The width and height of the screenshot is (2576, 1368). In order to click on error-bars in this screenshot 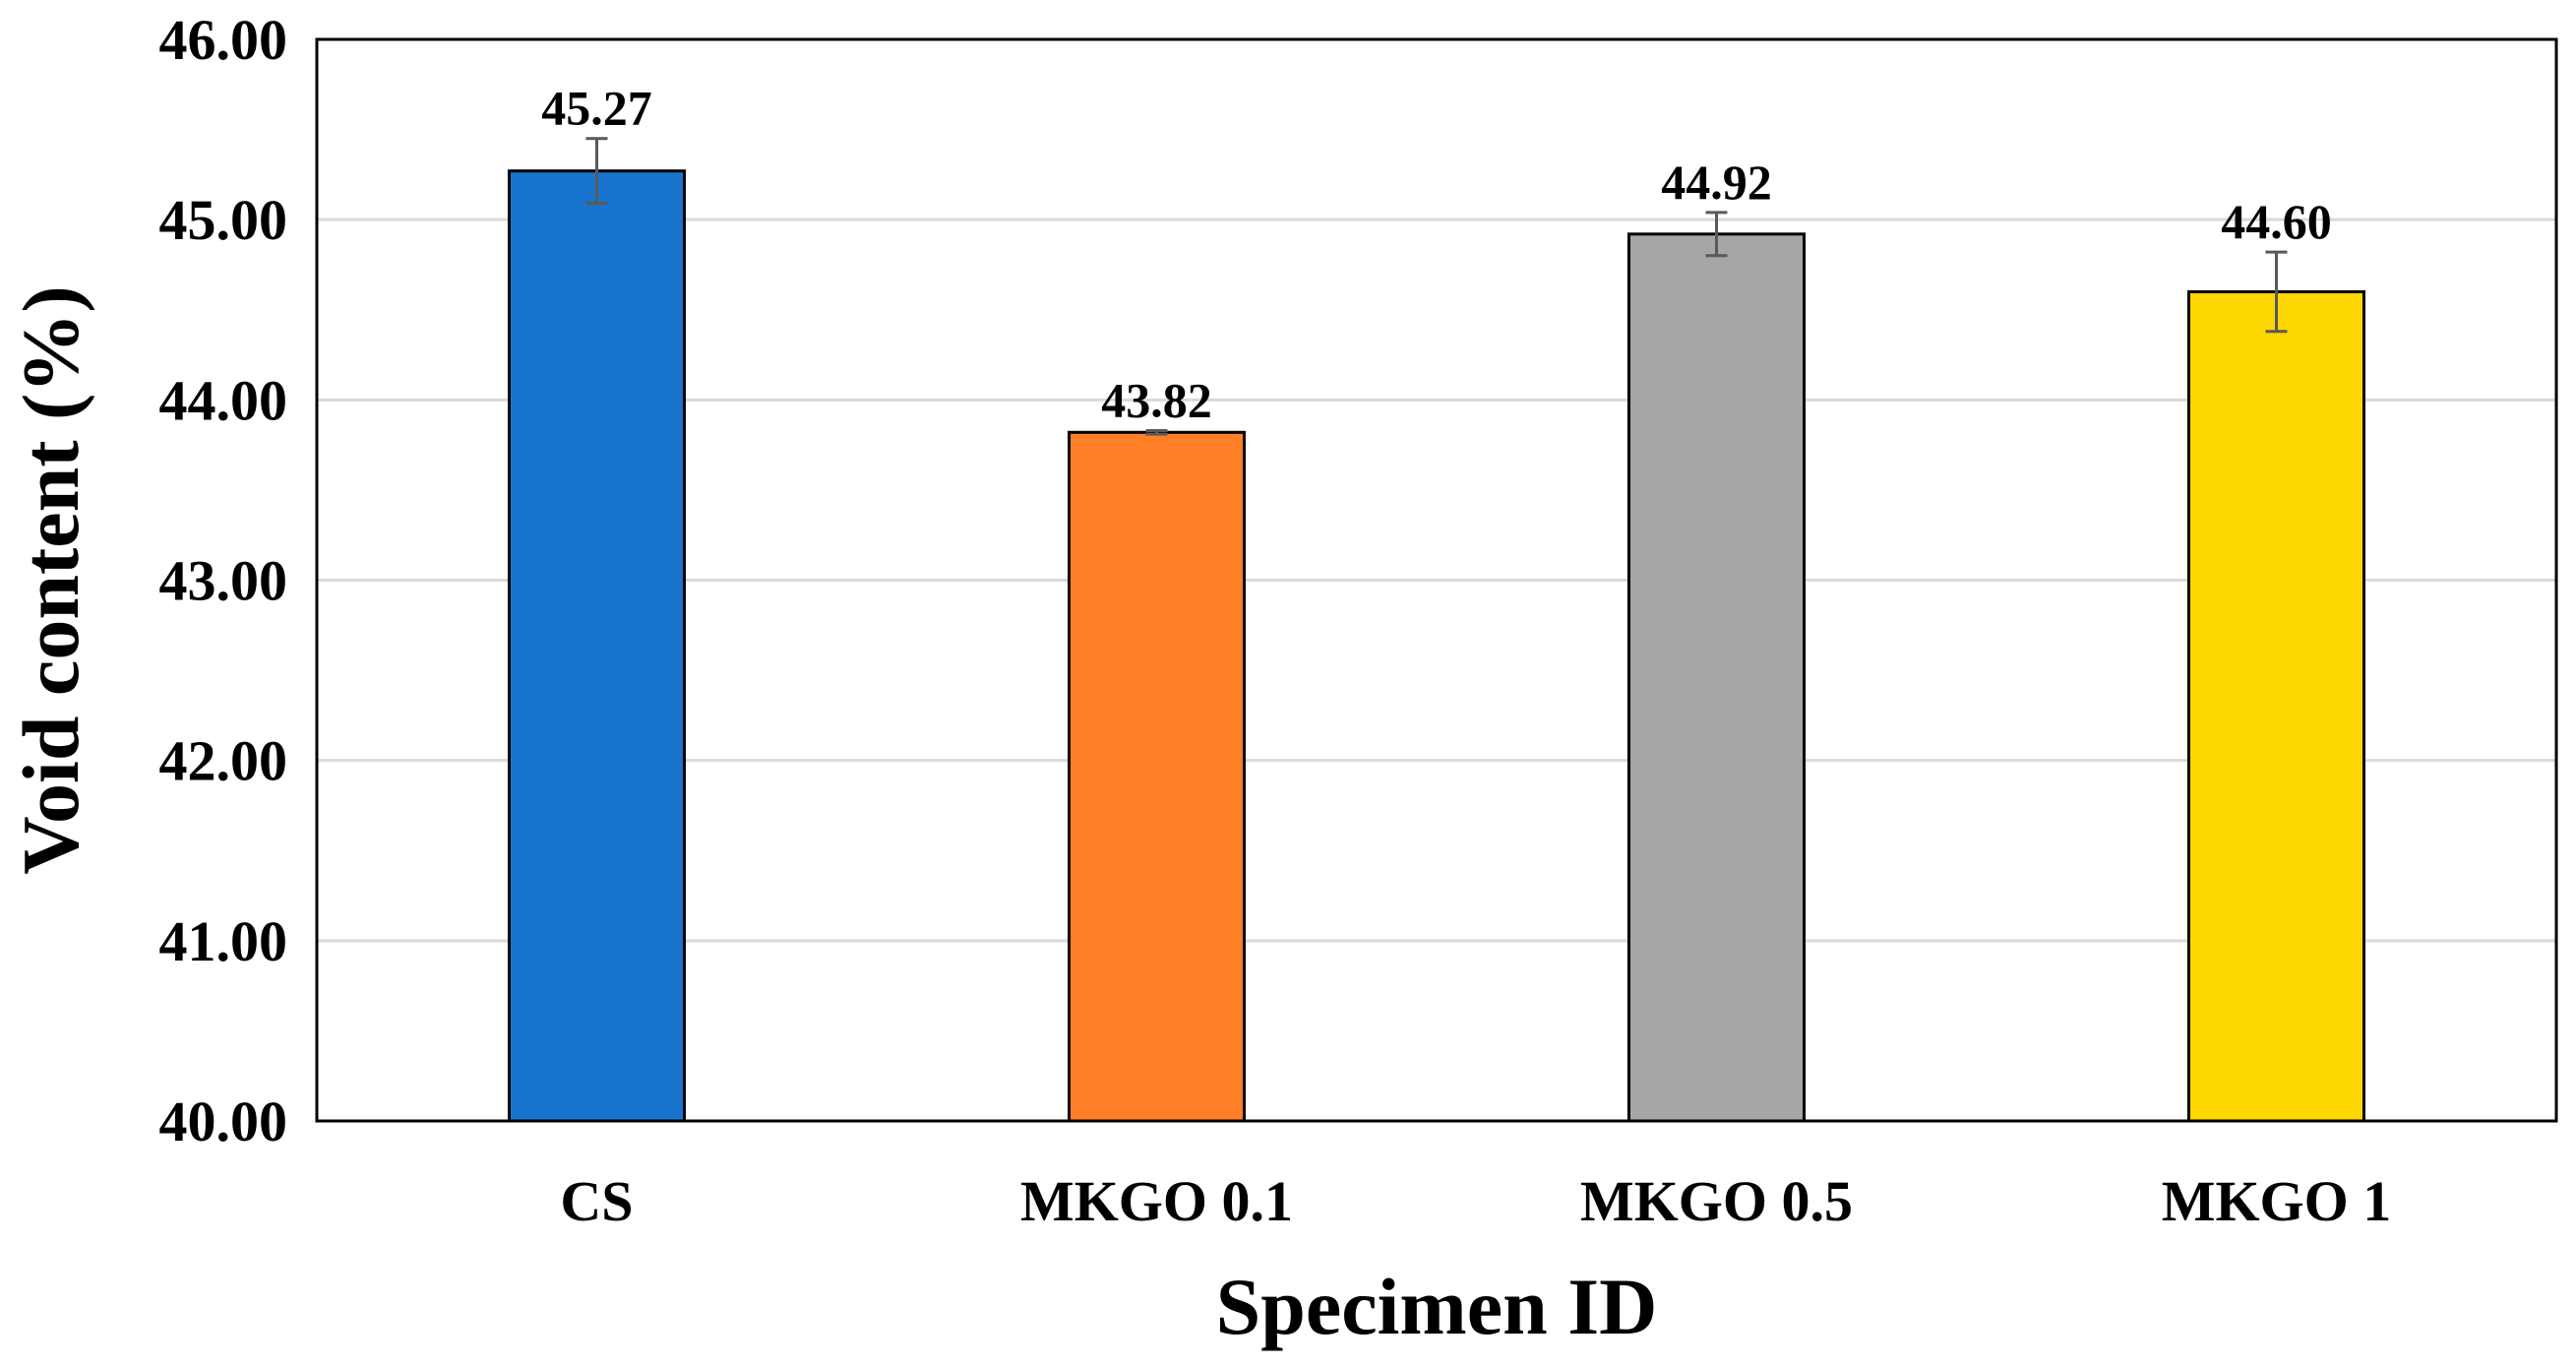, I will do `click(1436, 286)`.